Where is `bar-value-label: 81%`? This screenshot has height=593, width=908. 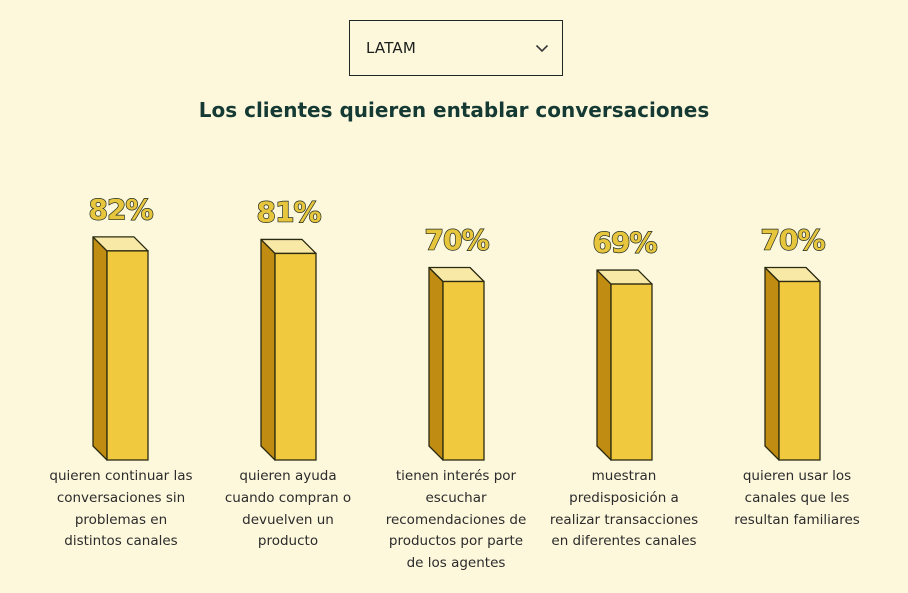
bar-value-label: 81% is located at coordinates (288, 211).